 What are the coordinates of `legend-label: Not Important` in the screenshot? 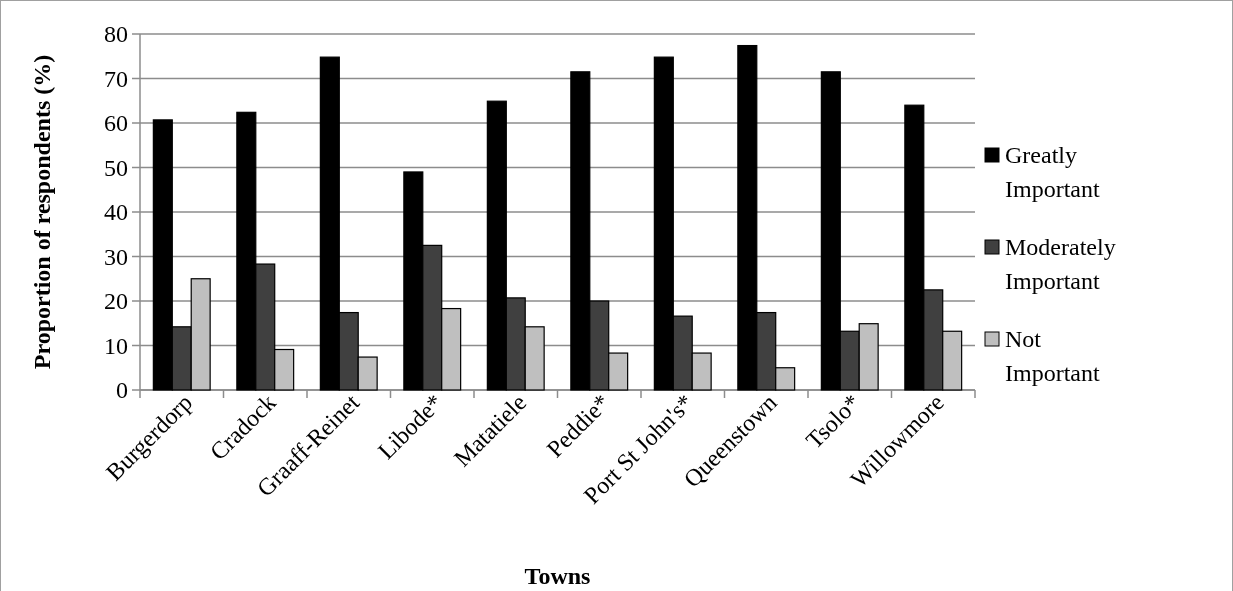 It's located at (1052, 356).